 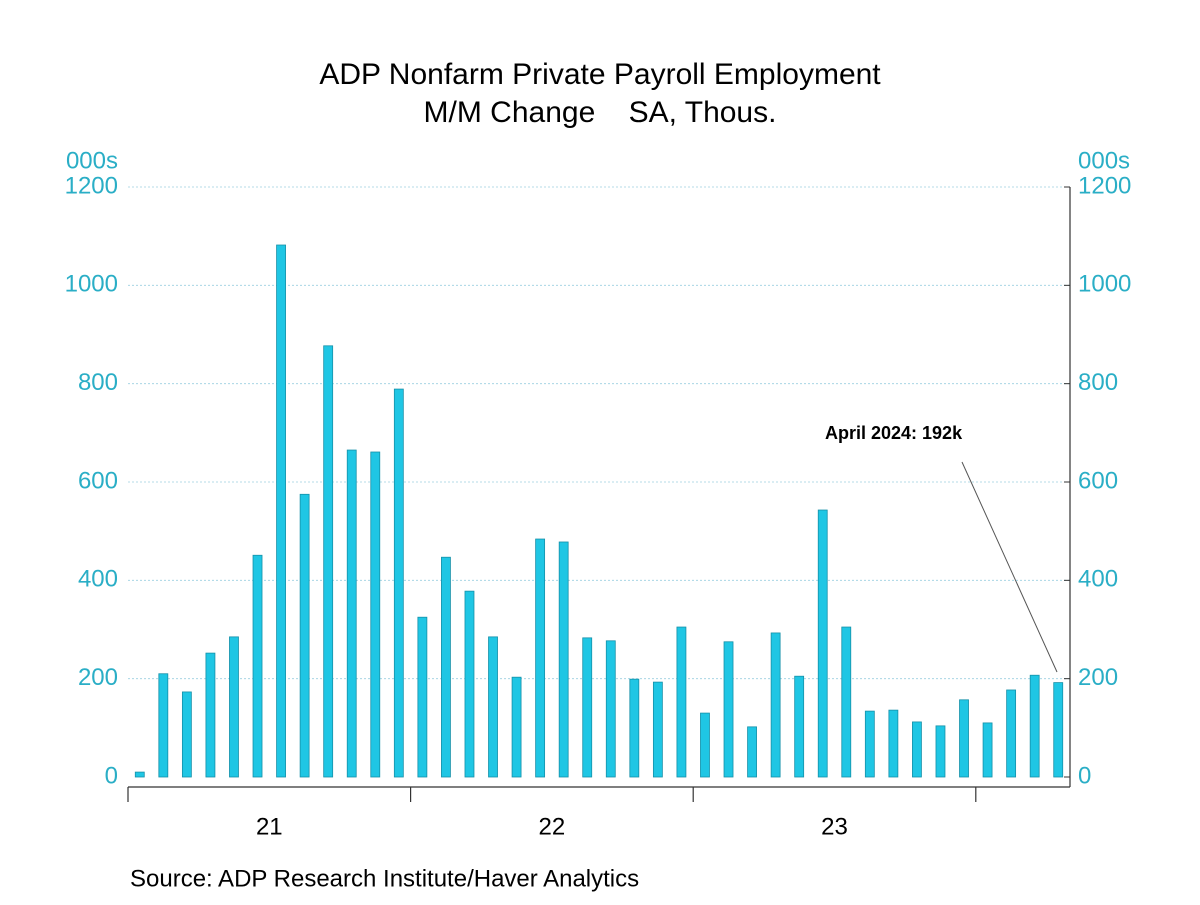 I want to click on y-tick-label: 0, so click(x=111, y=775).